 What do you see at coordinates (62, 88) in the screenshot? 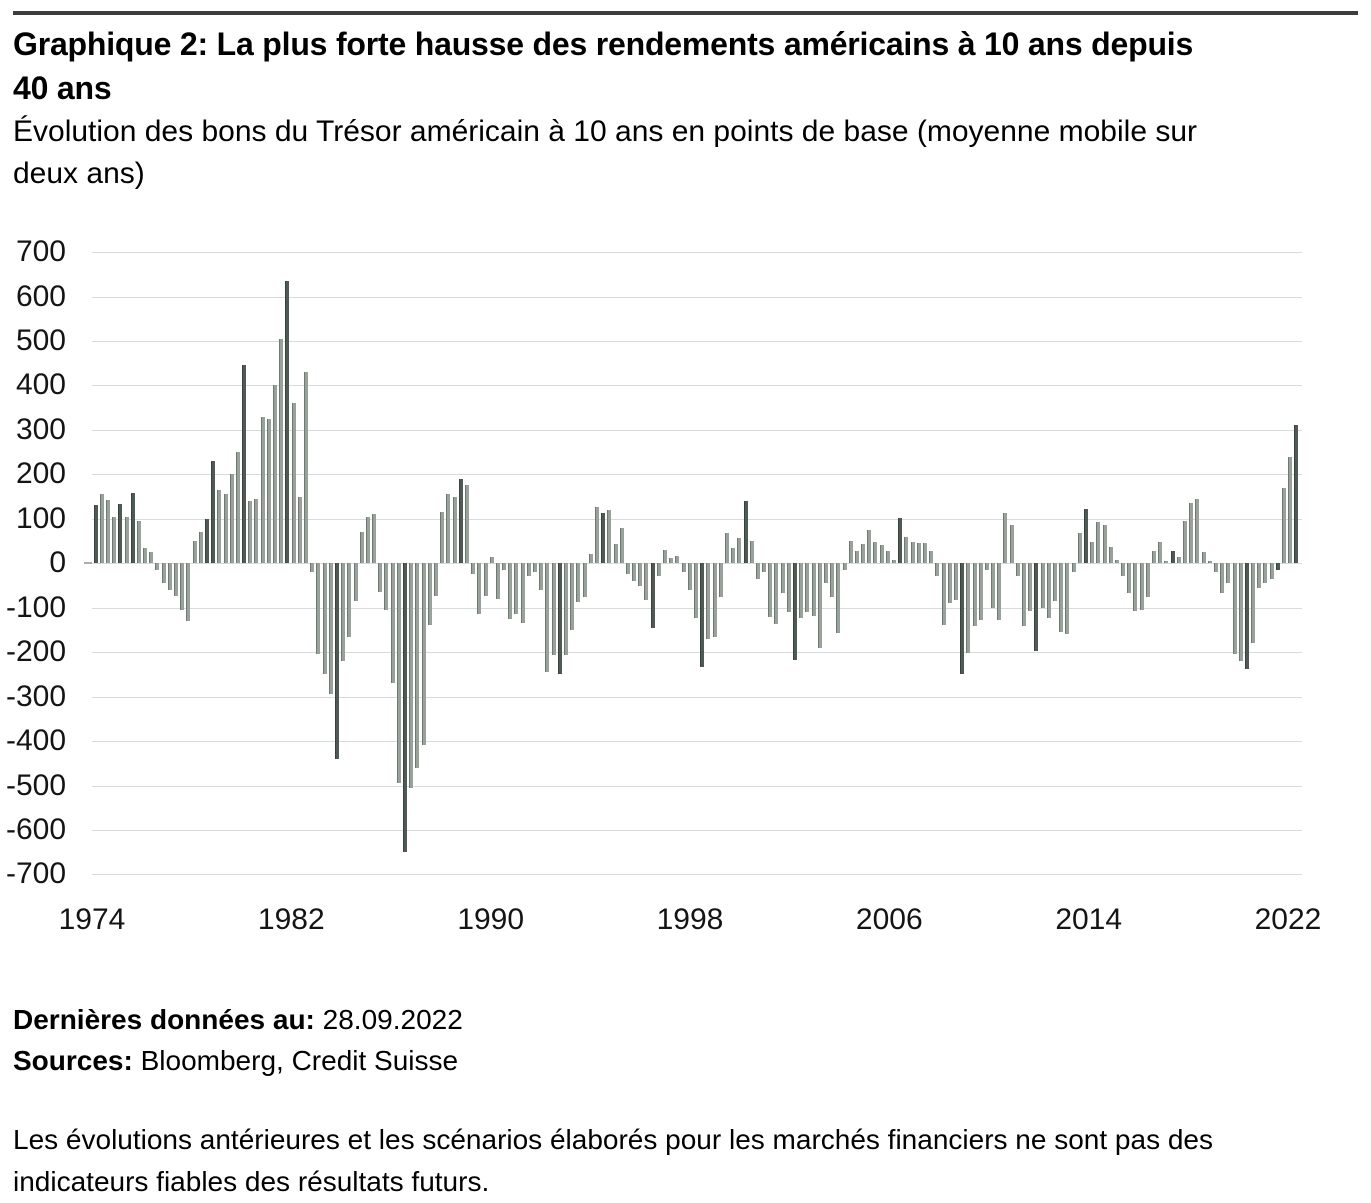
I see `chart-title-line2: 40 ans` at bounding box center [62, 88].